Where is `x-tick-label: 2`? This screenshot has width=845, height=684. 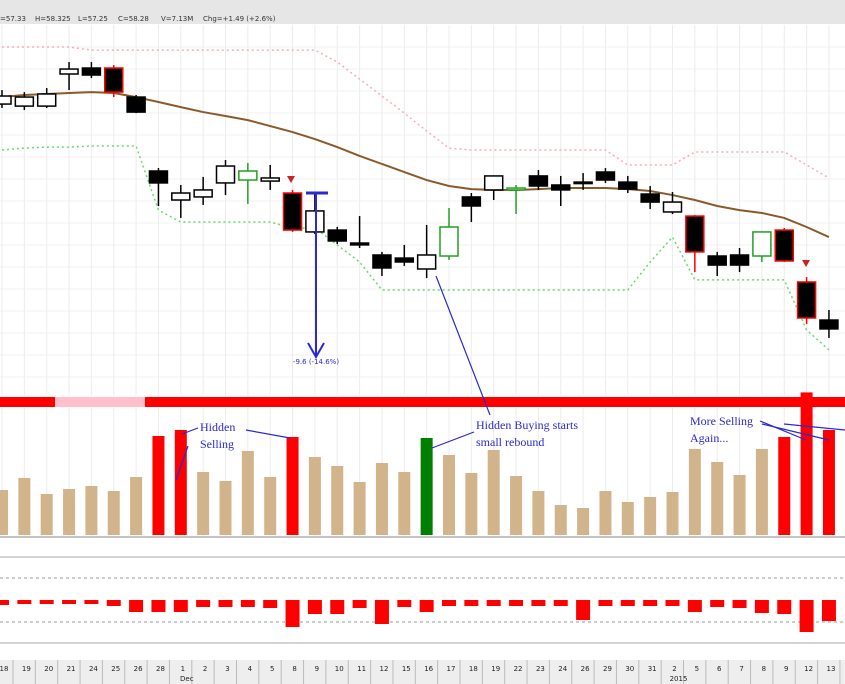 x-tick-label: 2 is located at coordinates (674, 669).